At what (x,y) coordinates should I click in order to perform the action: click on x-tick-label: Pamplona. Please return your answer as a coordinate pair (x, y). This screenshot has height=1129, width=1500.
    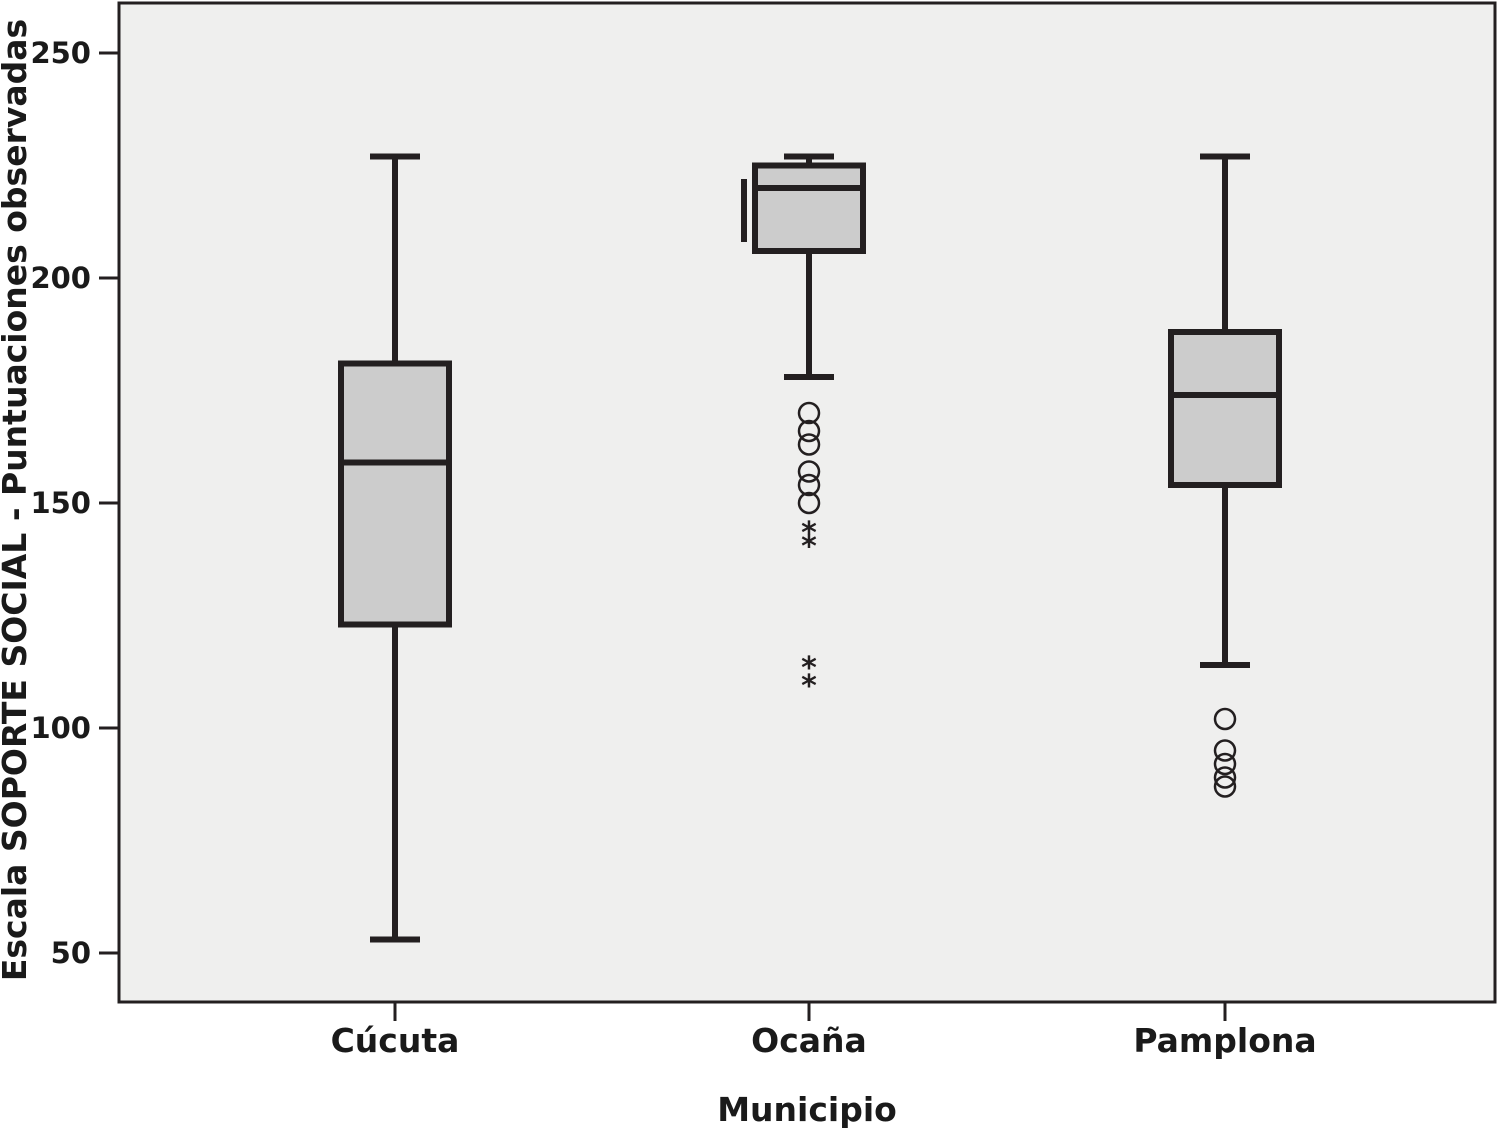
    Looking at the image, I should click on (1224, 1040).